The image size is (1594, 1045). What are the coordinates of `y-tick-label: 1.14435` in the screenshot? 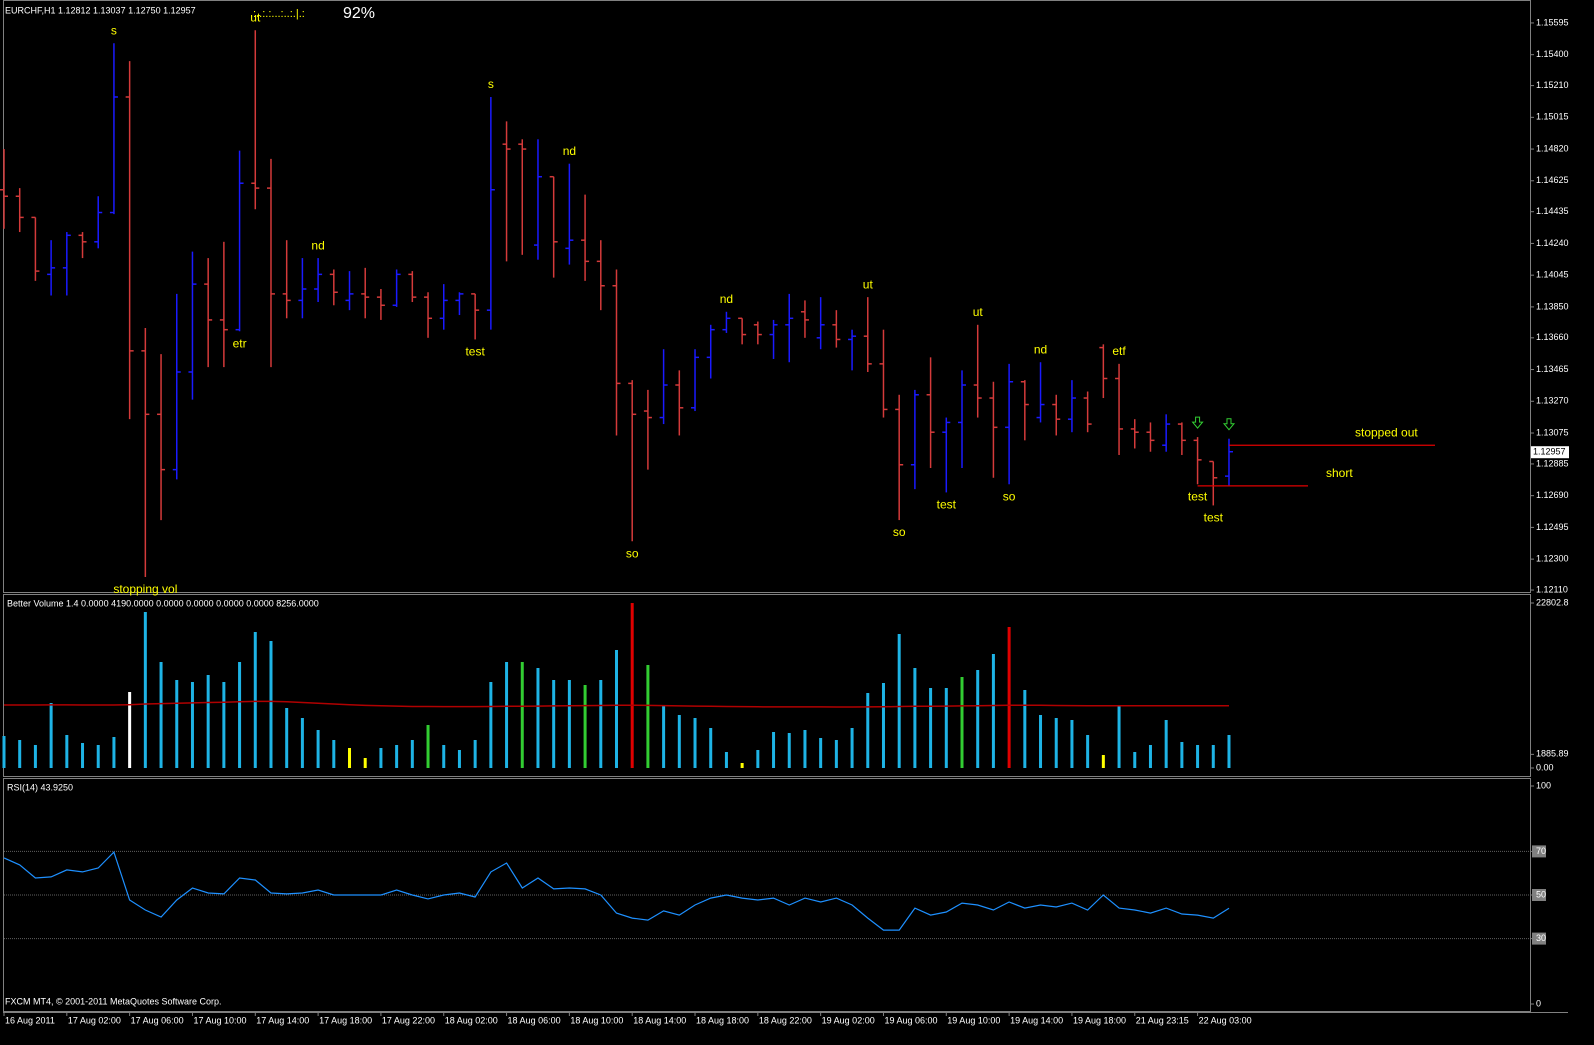 It's located at (1552, 211).